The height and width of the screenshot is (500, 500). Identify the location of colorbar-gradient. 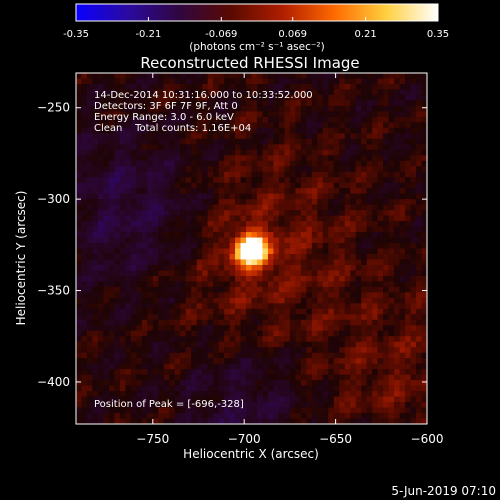
(257, 12).